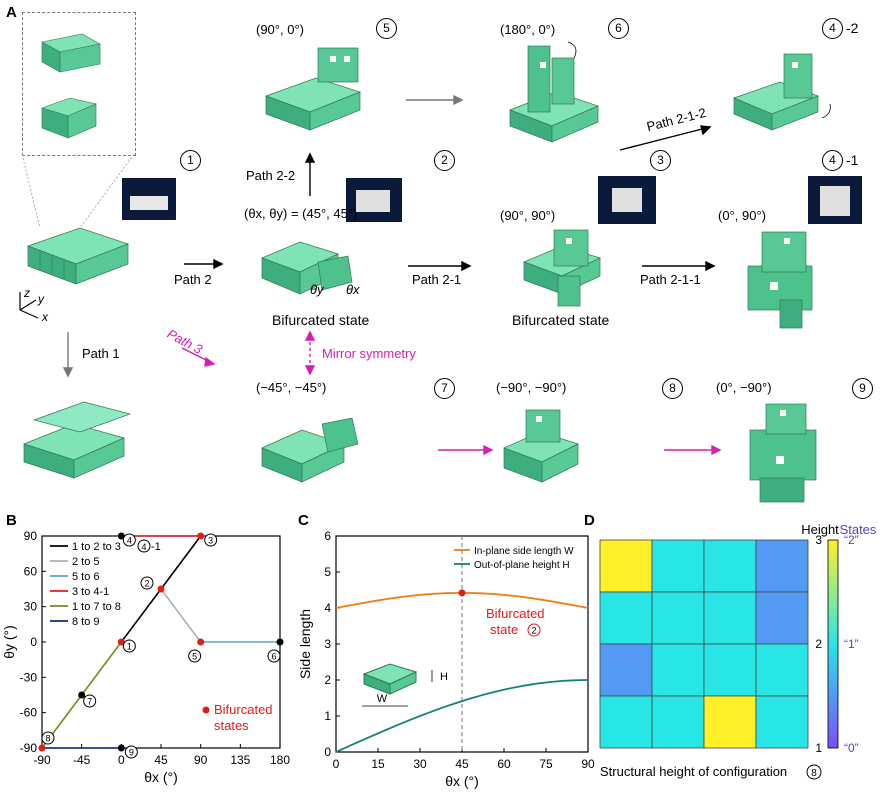 The image size is (896, 792). Describe the element at coordinates (672, 388) in the screenshot. I see `state-8-label: 8` at that location.